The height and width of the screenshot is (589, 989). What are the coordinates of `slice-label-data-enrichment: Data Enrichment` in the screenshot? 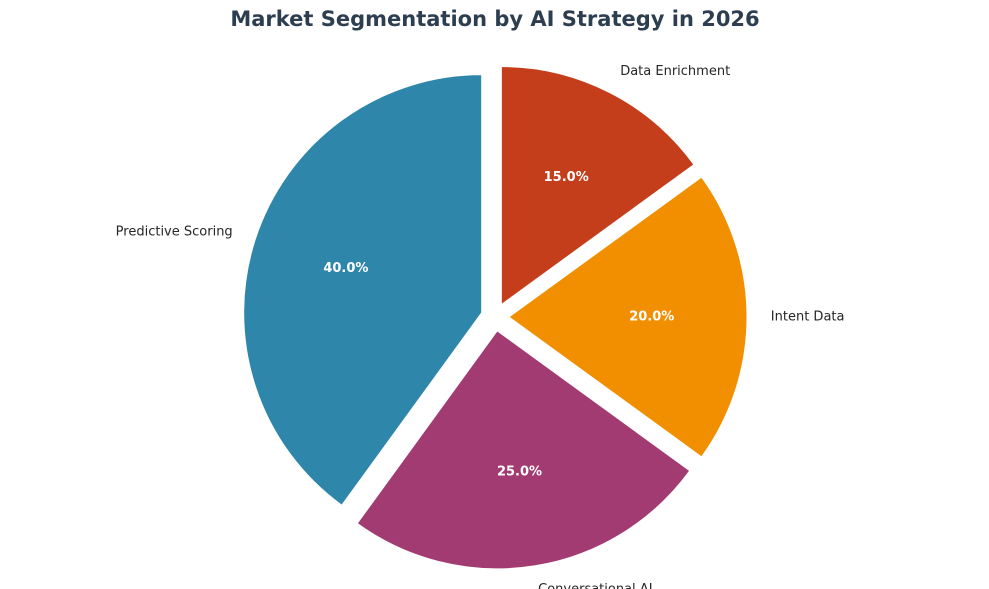 It's located at (675, 71).